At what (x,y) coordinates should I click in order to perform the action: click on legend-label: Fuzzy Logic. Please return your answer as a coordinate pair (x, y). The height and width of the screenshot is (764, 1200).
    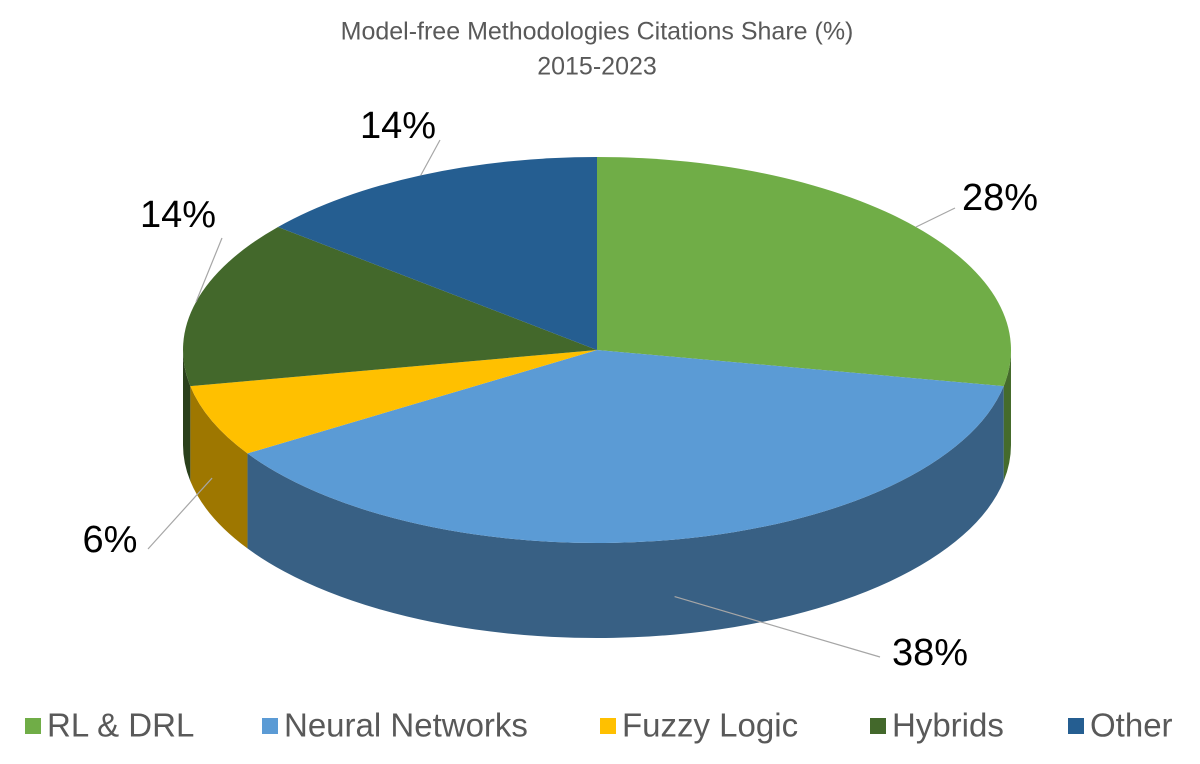
    Looking at the image, I should click on (710, 725).